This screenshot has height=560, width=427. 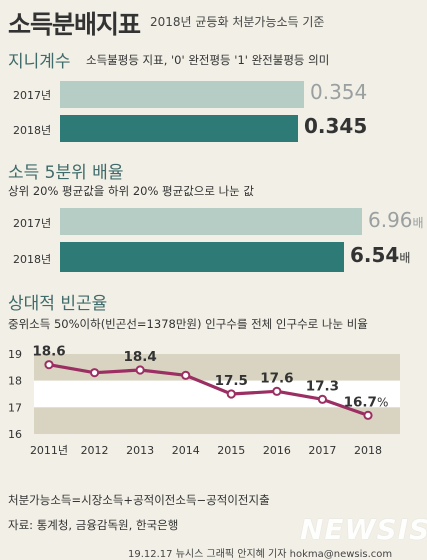 I want to click on quintile-value-2018: 6.54배, so click(x=380, y=255).